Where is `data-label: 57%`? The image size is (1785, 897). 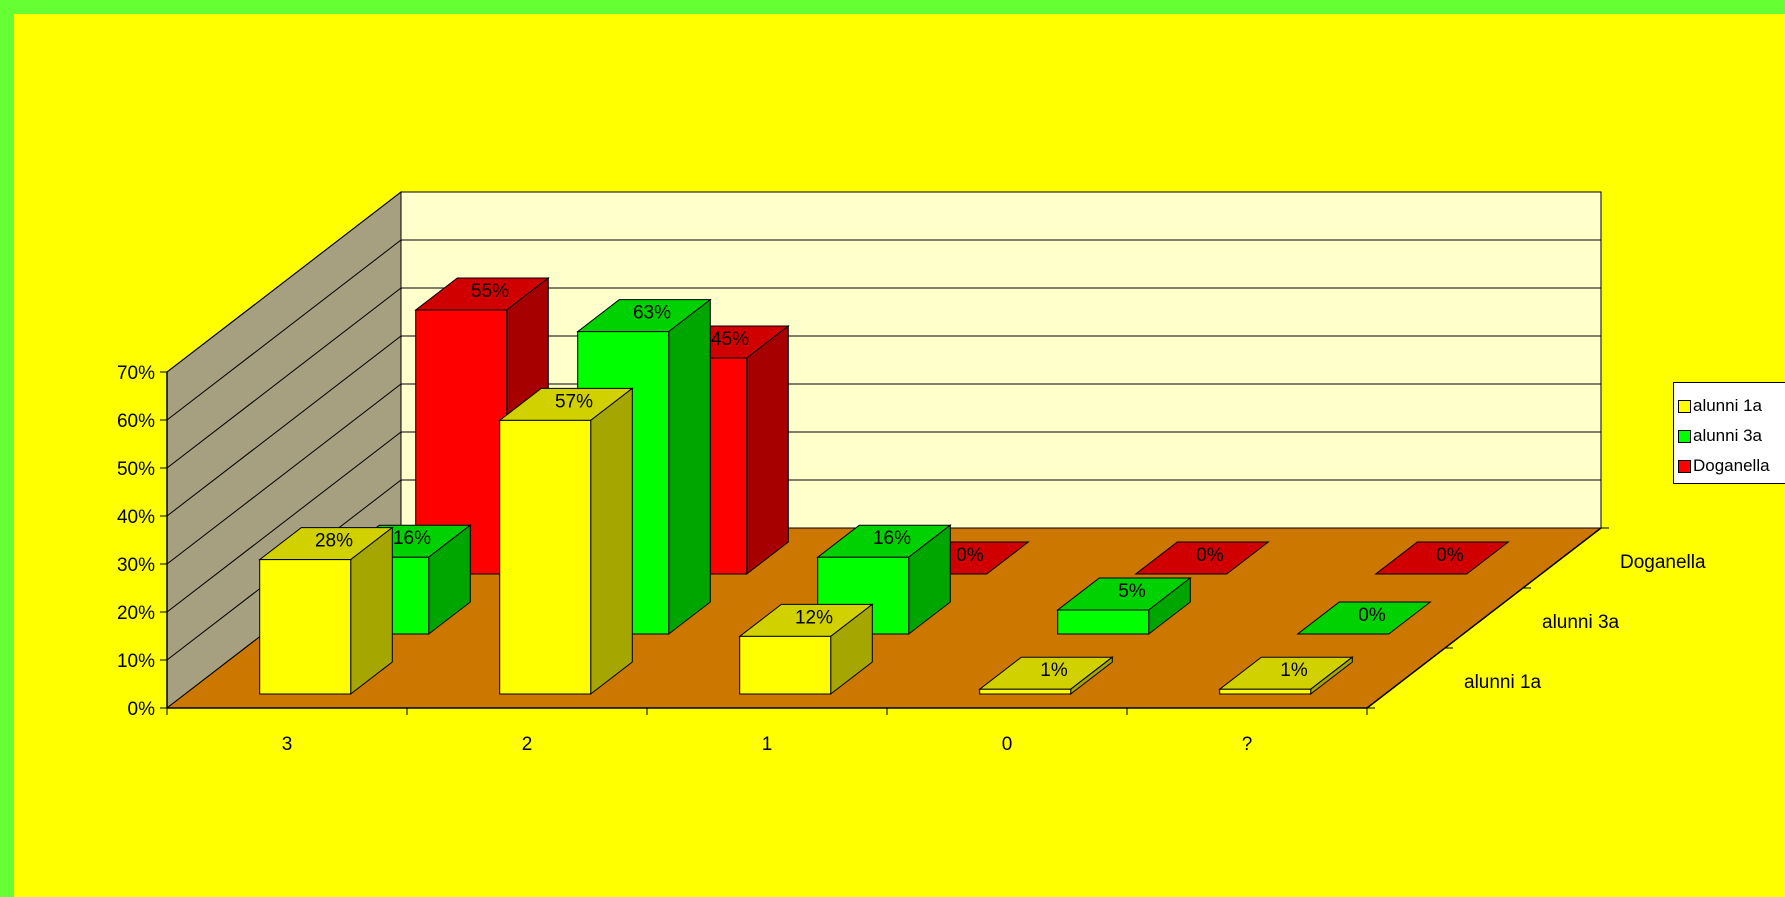 data-label: 57% is located at coordinates (574, 401).